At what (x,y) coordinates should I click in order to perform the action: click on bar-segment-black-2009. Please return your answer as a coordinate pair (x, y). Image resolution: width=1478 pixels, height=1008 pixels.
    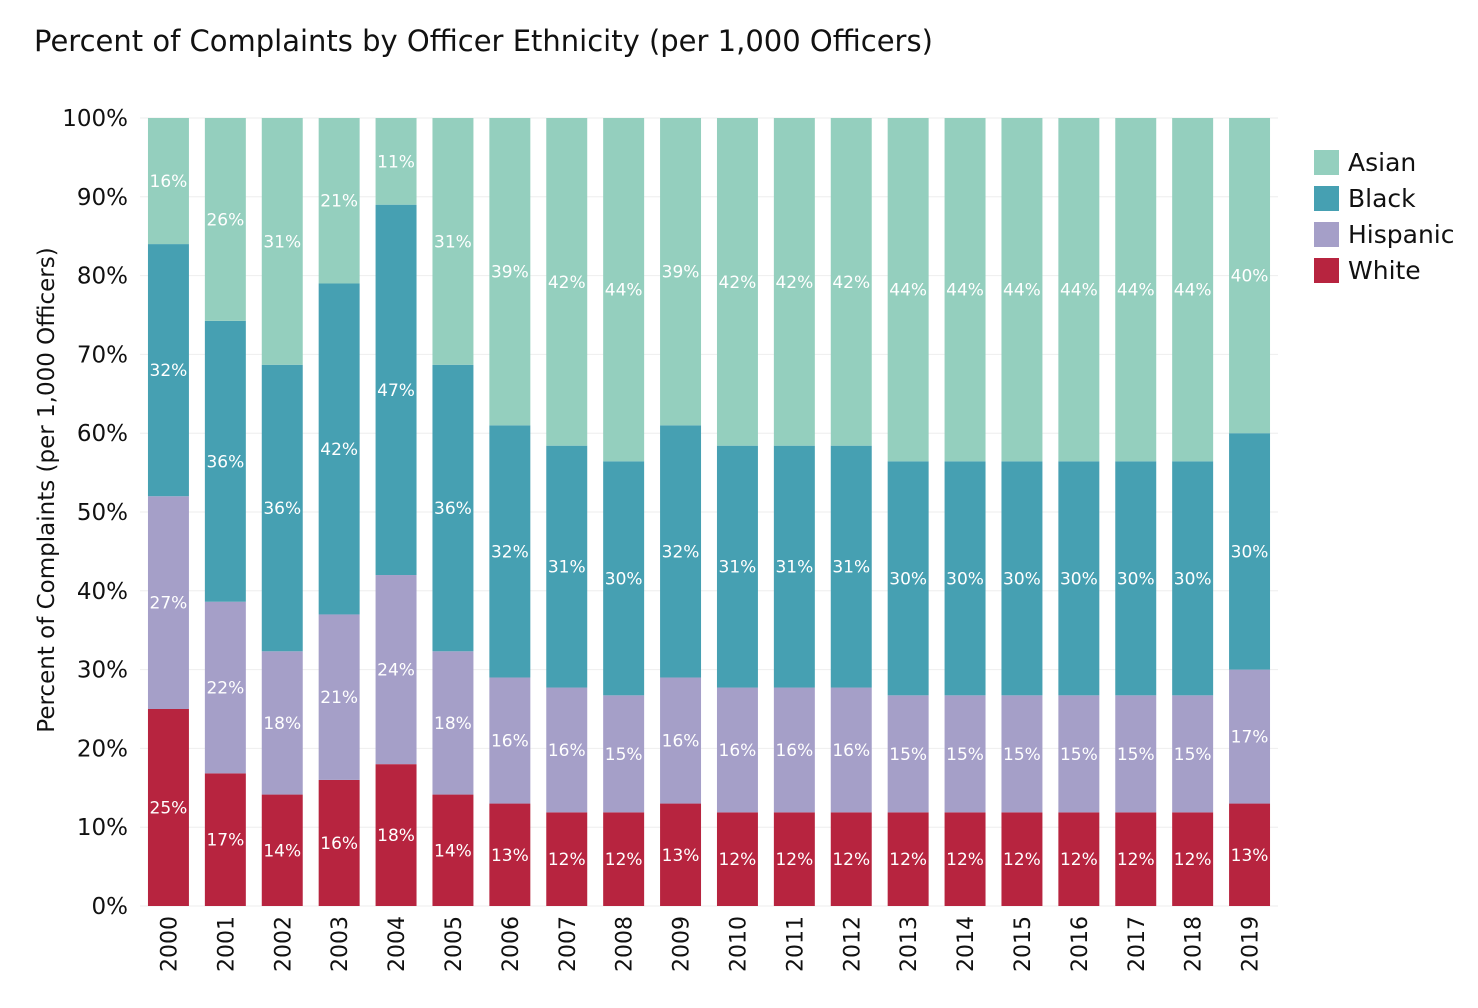
    Looking at the image, I should click on (681, 551).